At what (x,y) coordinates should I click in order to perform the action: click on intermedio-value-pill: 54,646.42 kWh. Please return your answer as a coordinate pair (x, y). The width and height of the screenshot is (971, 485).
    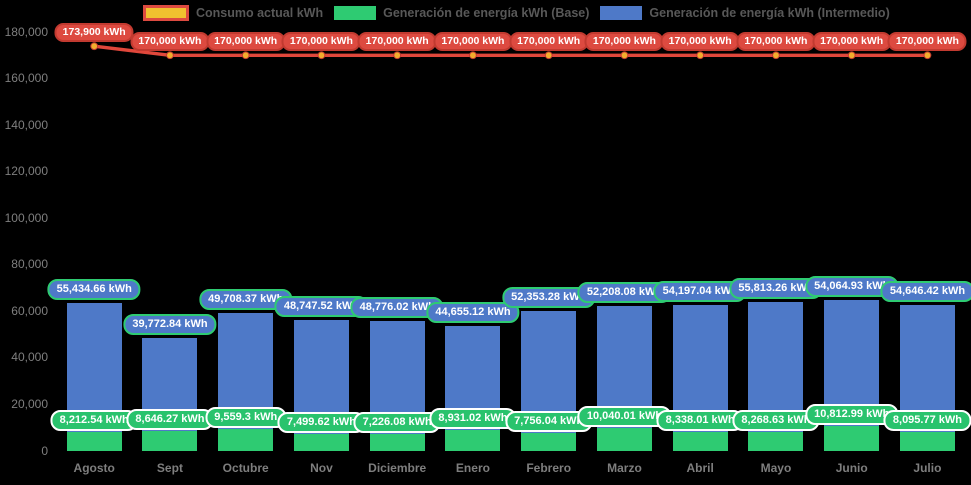
    Looking at the image, I should click on (925, 291).